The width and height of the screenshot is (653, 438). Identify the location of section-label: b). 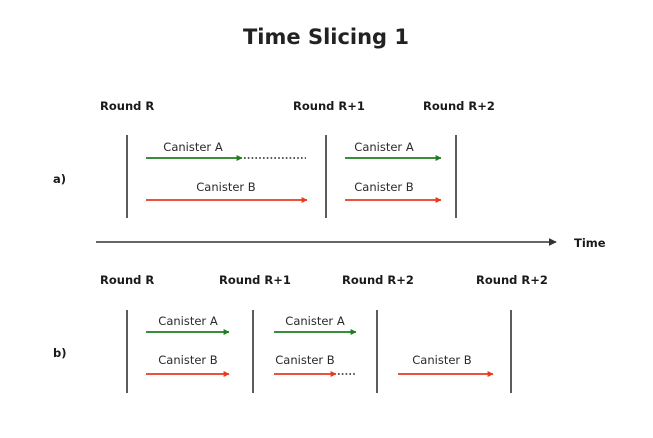
(60, 353).